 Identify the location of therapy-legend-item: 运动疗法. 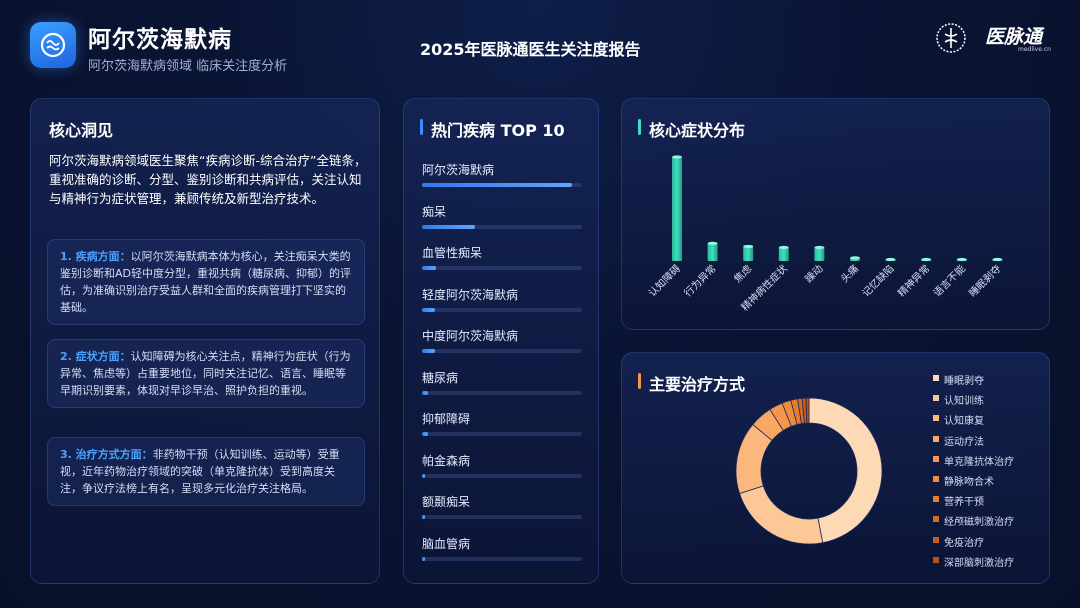
(958, 440).